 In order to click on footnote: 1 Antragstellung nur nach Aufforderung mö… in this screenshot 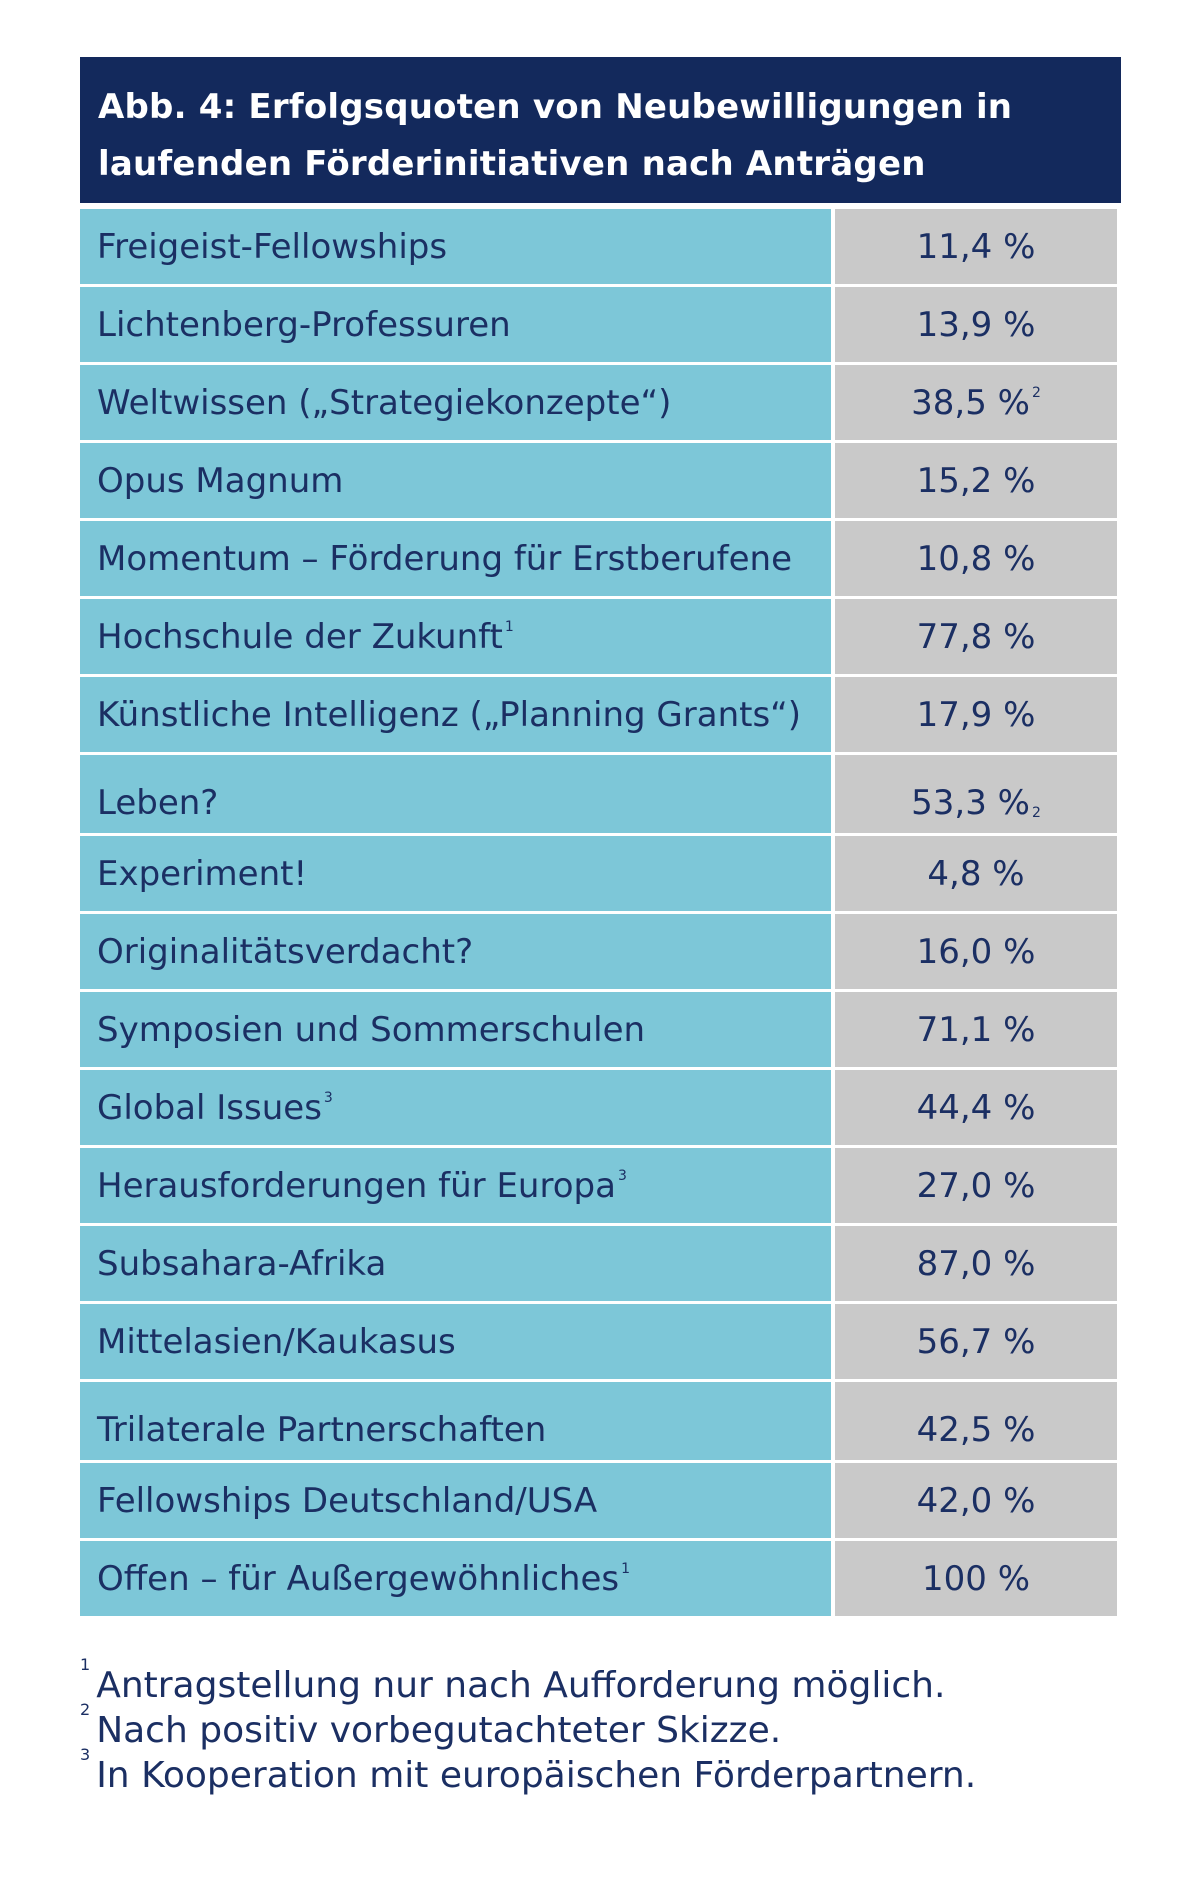, I will do `click(600, 1682)`.